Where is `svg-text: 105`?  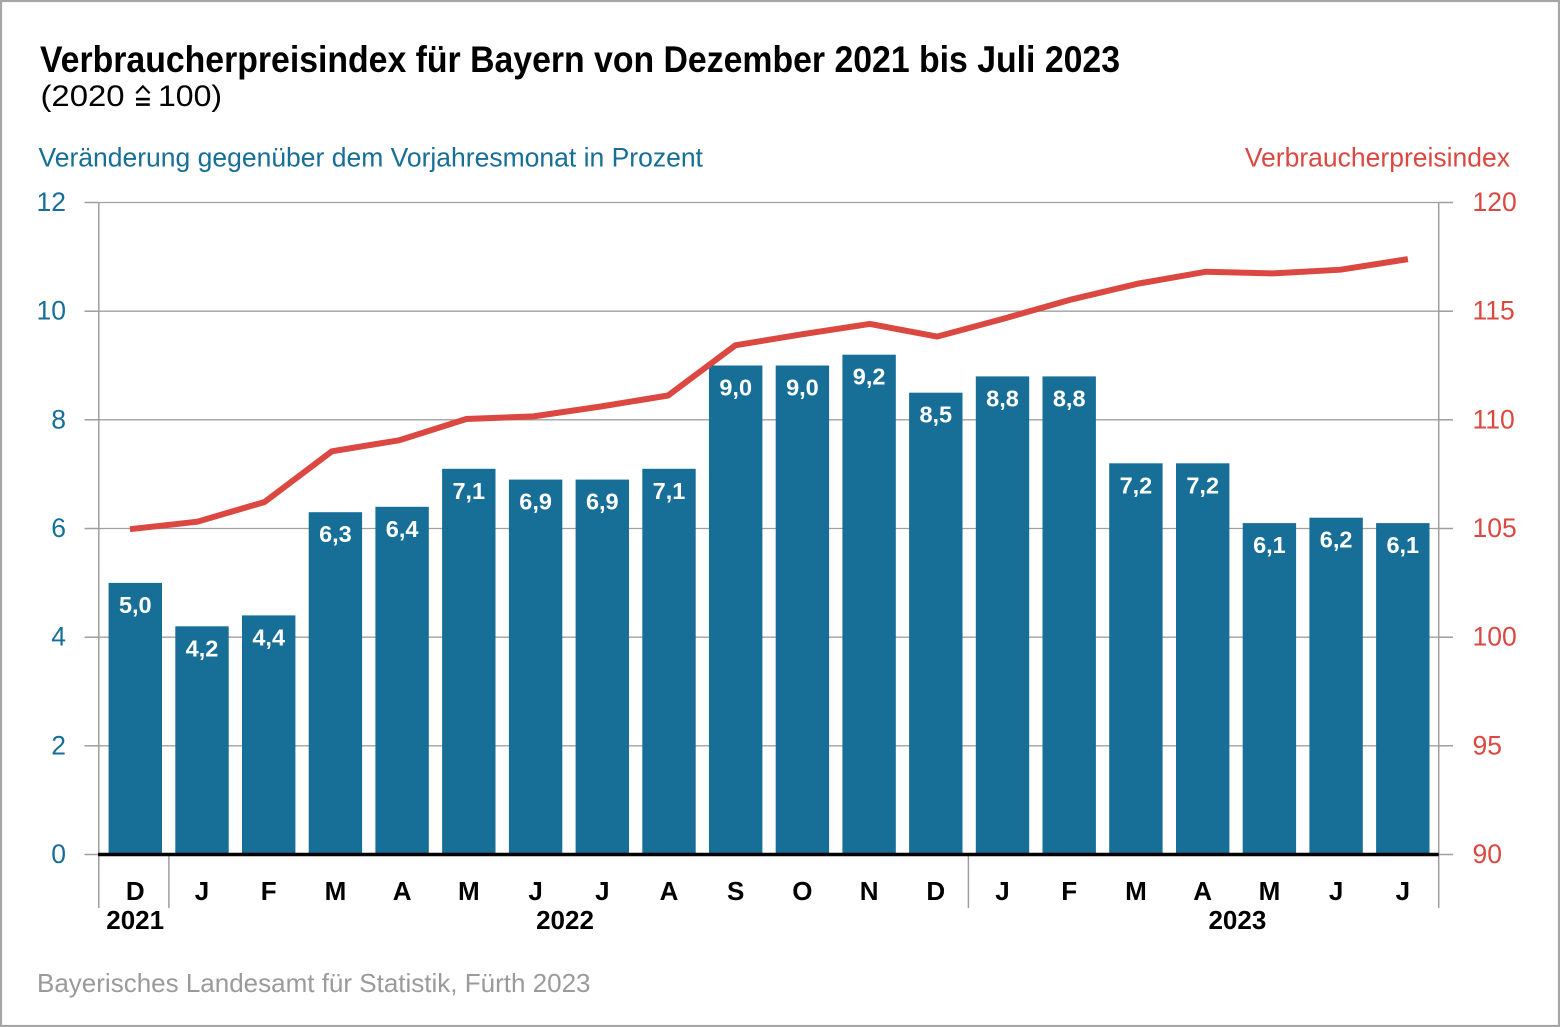
svg-text: 105 is located at coordinates (1495, 528).